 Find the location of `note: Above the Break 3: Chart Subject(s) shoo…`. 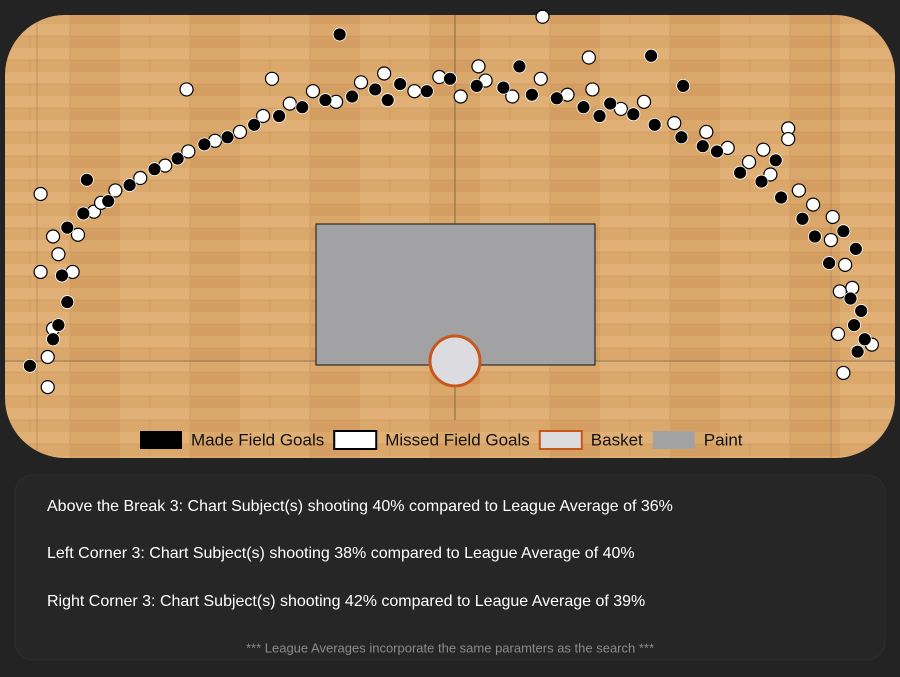

note: Above the Break 3: Chart Subject(s) shoo… is located at coordinates (360, 506).